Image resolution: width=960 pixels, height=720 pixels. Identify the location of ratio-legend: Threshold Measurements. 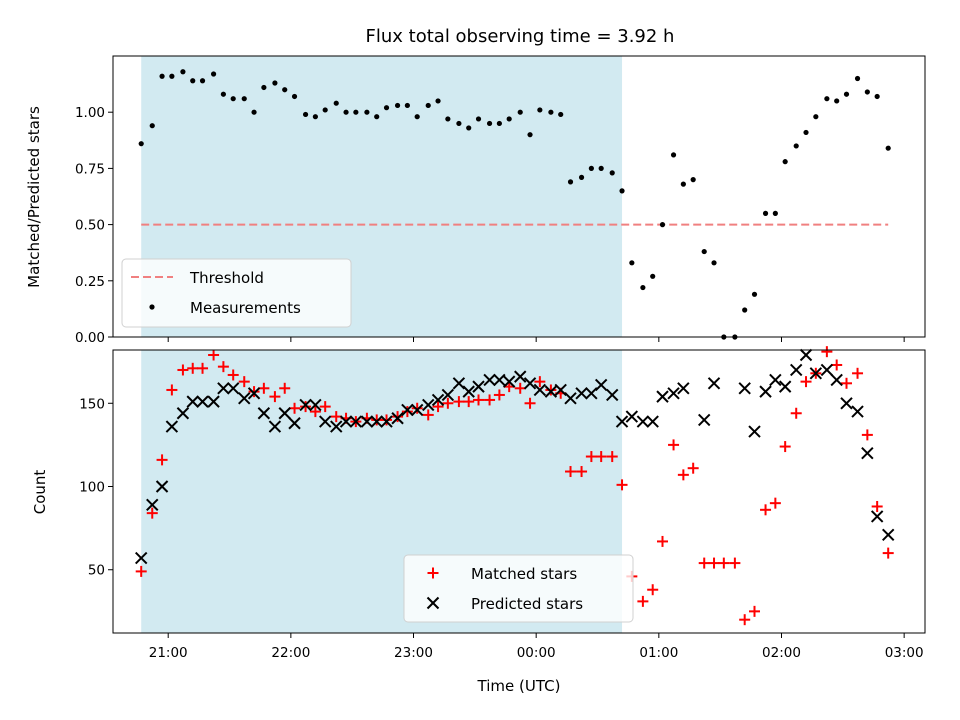
(236, 293).